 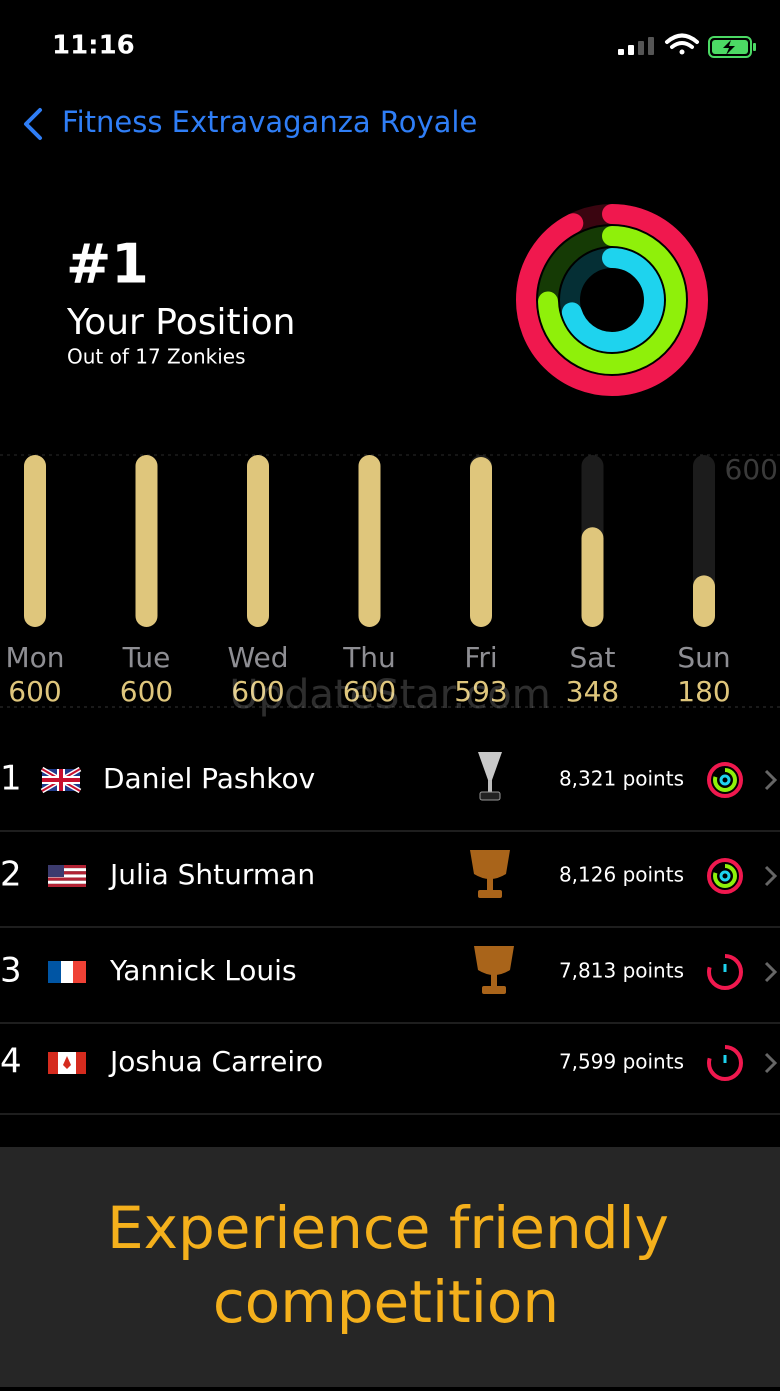 I want to click on row-name: Julia Shturman, so click(x=211, y=874).